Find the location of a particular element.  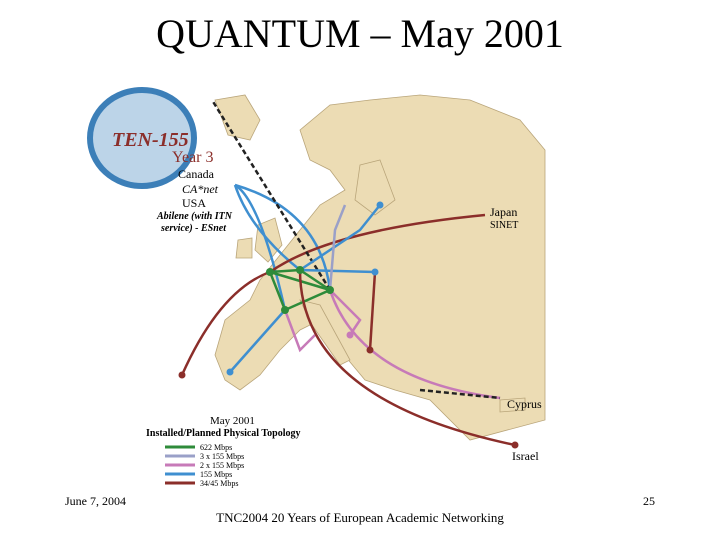

legend-label: 622 Mbps is located at coordinates (216, 447).